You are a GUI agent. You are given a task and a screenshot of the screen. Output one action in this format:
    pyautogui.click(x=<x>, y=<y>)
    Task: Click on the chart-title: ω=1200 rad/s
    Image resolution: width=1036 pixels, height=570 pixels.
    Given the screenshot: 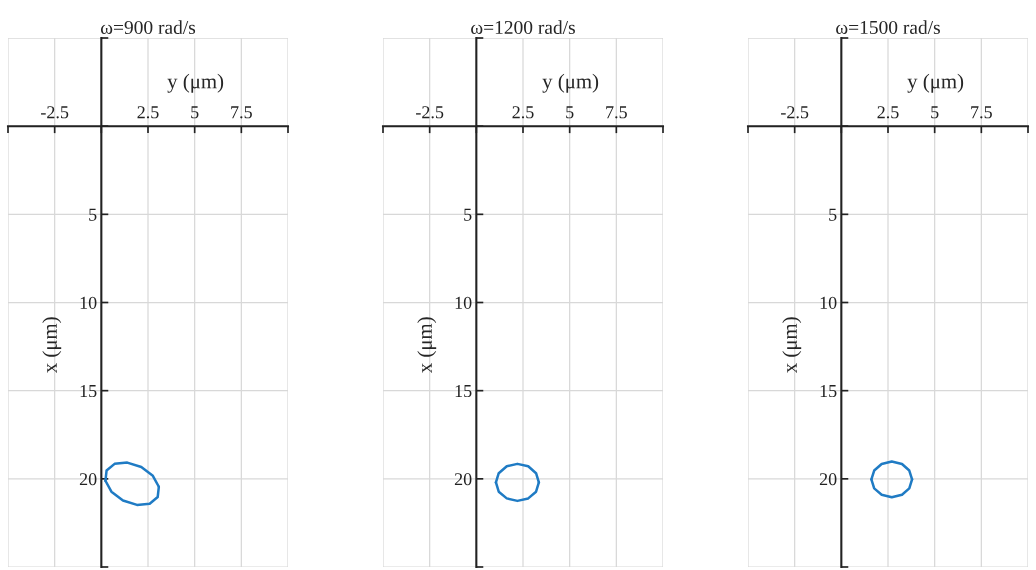 What is the action you would take?
    pyautogui.click(x=523, y=27)
    